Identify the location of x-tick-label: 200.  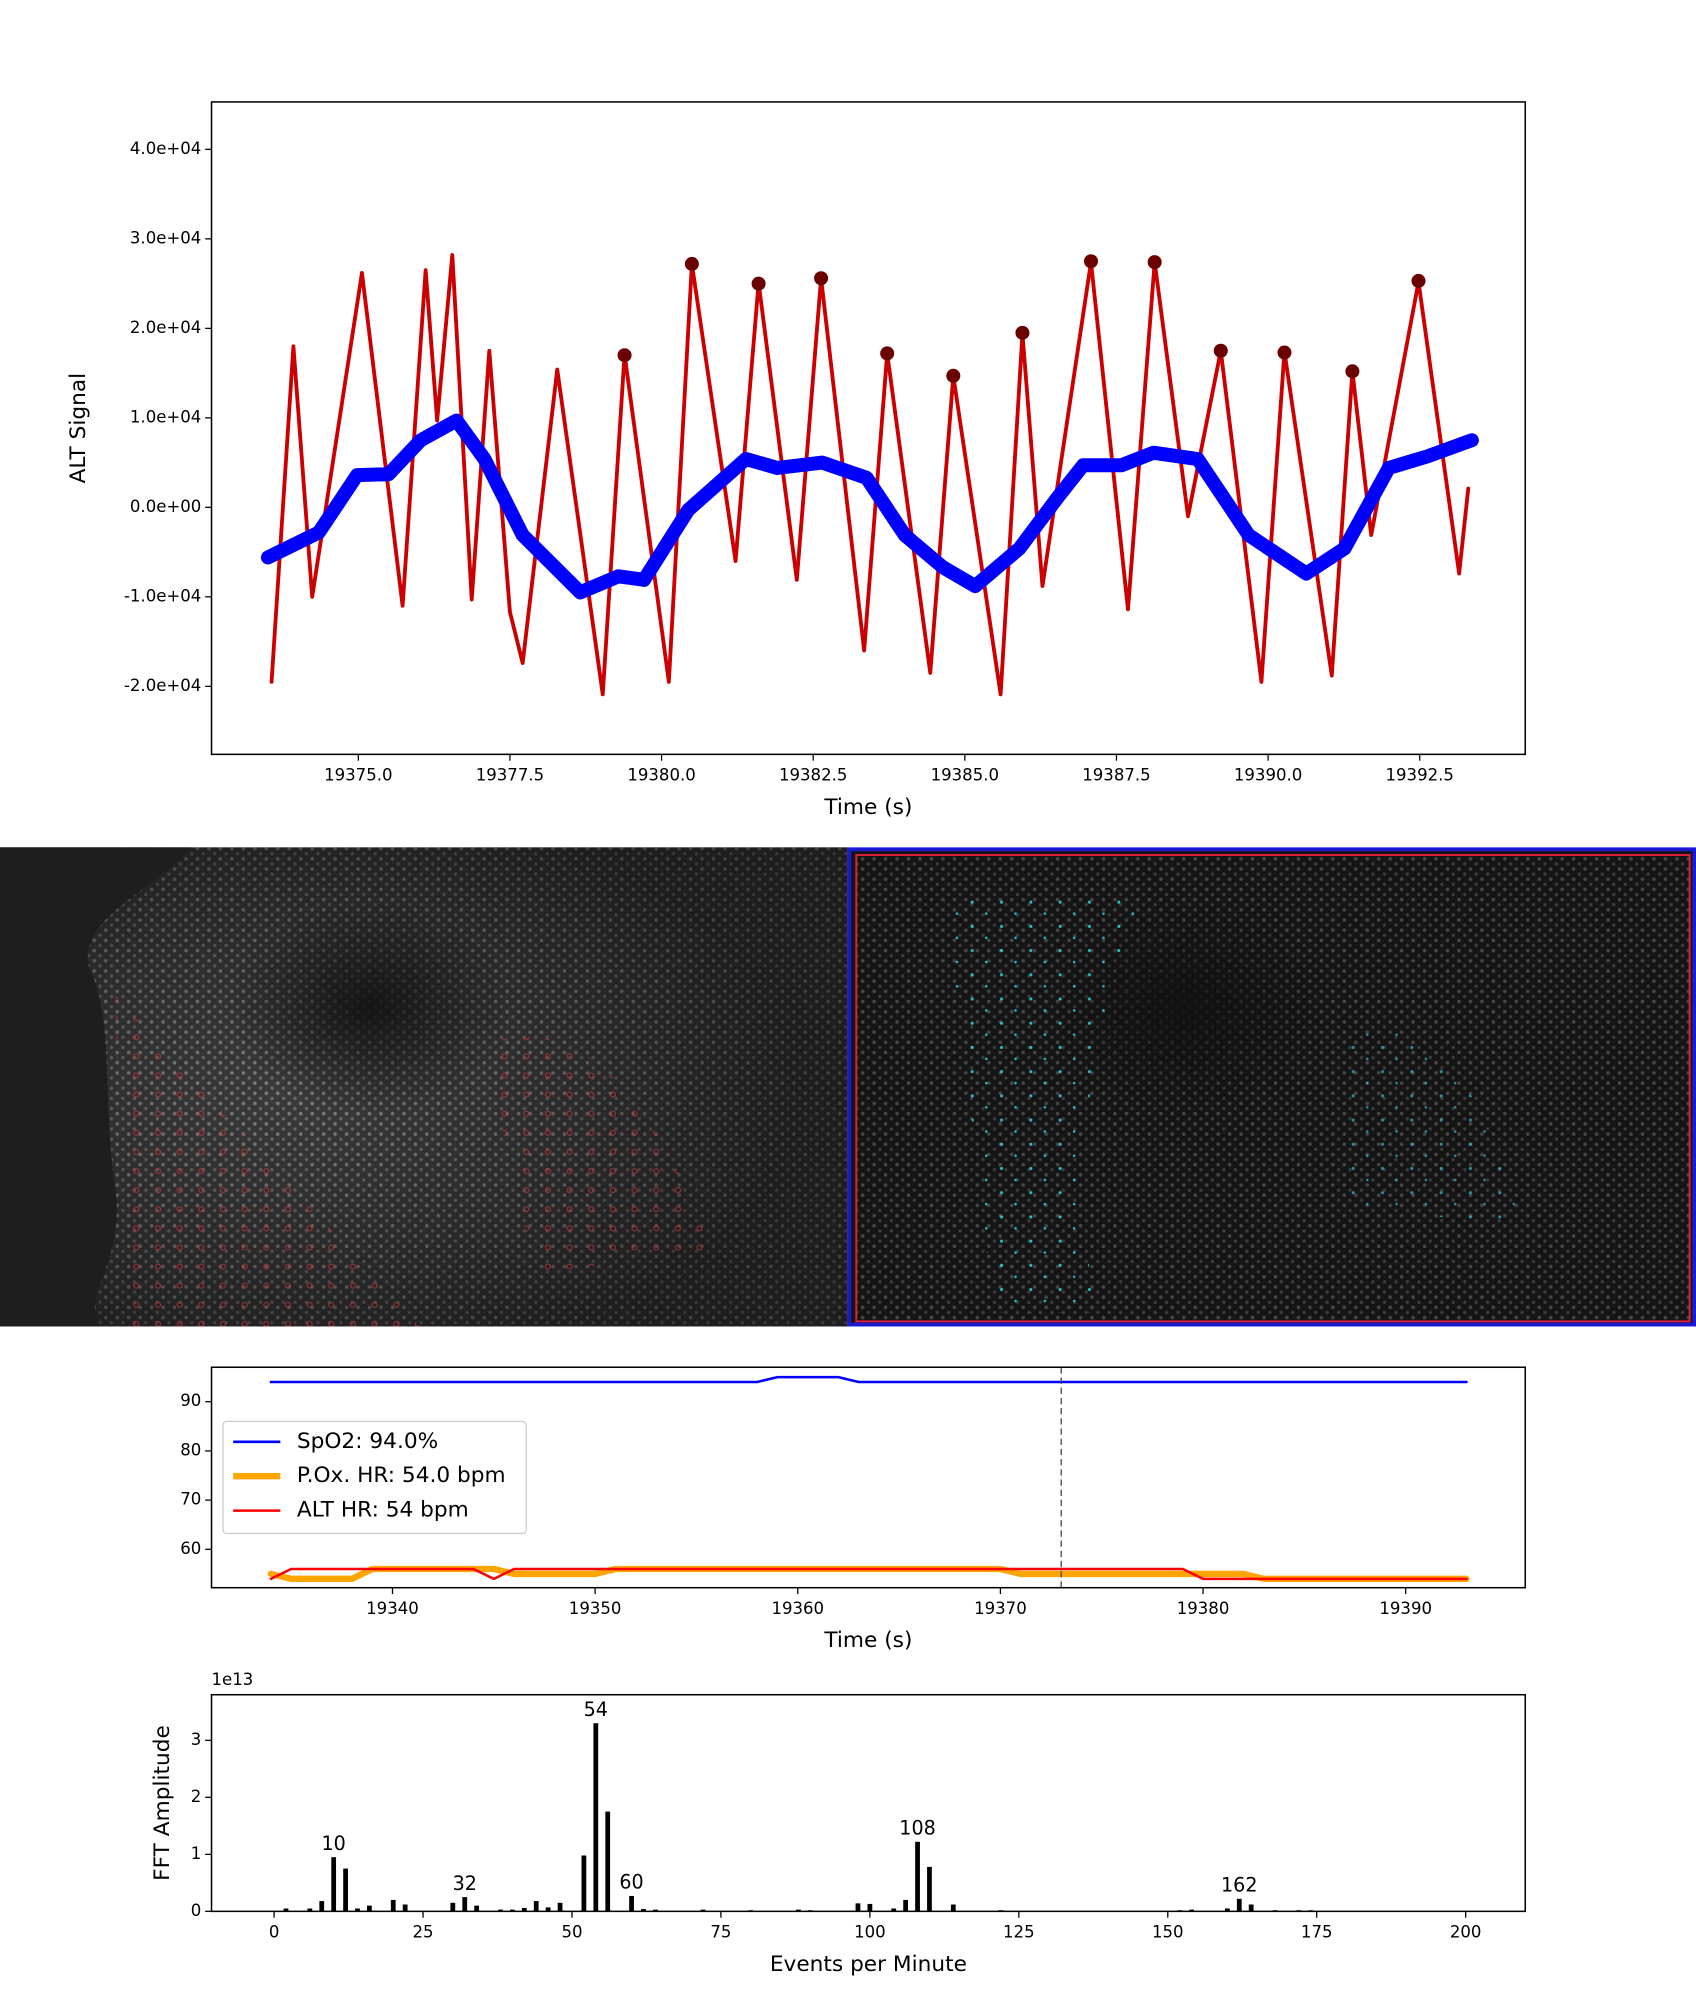
(1466, 1932).